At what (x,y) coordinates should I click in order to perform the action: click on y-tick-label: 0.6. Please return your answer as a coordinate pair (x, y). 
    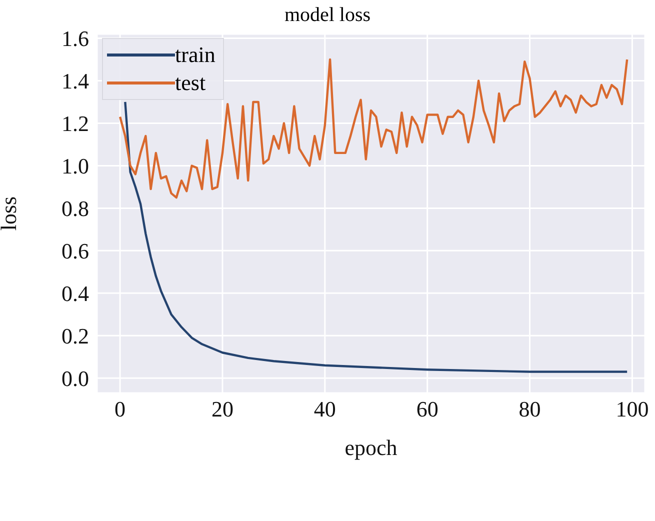
    Looking at the image, I should click on (75, 251).